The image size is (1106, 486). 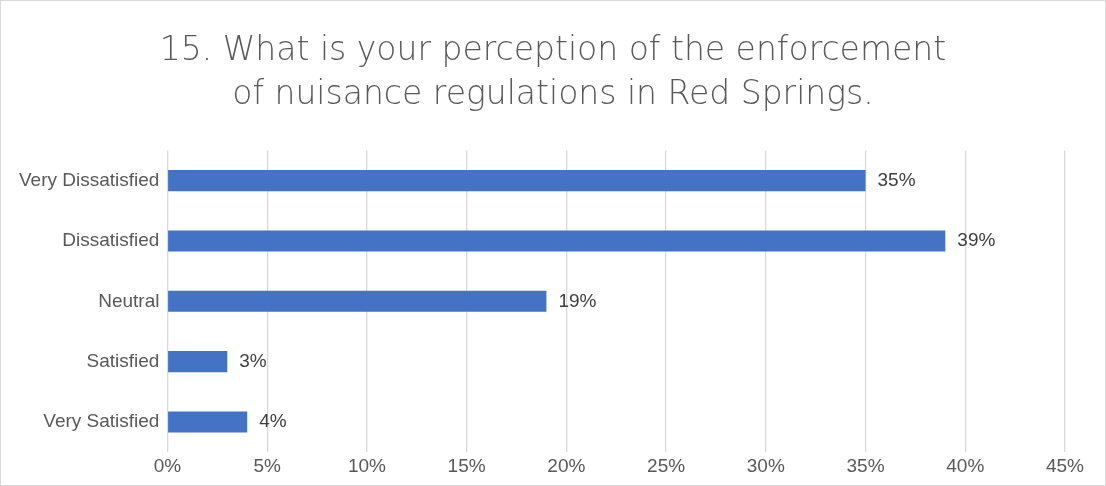 I want to click on x-tick-label: 10%, so click(x=367, y=465).